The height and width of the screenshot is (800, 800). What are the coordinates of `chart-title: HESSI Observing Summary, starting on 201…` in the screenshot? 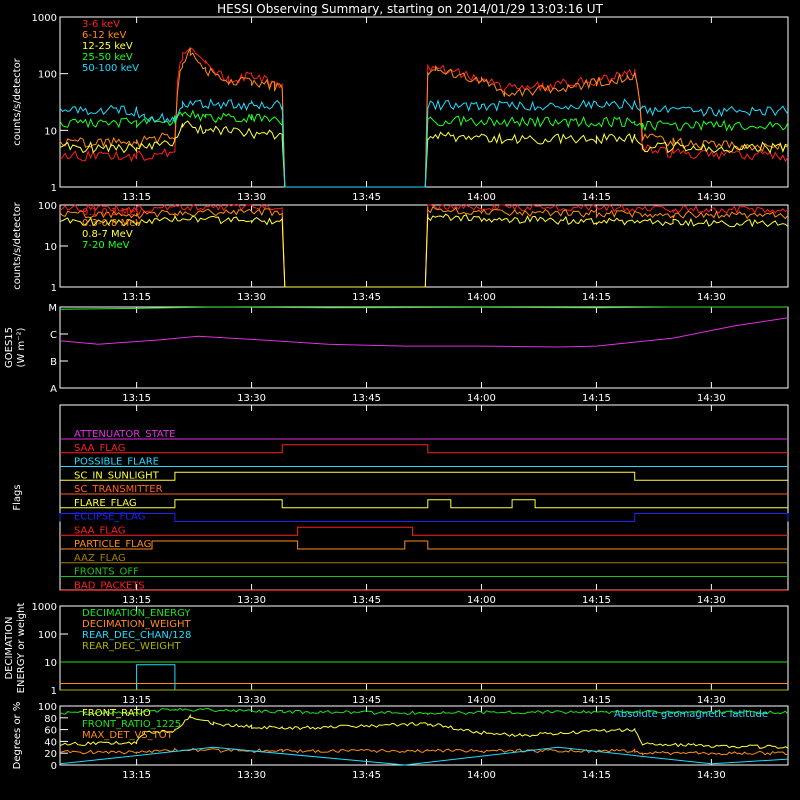 It's located at (410, 9).